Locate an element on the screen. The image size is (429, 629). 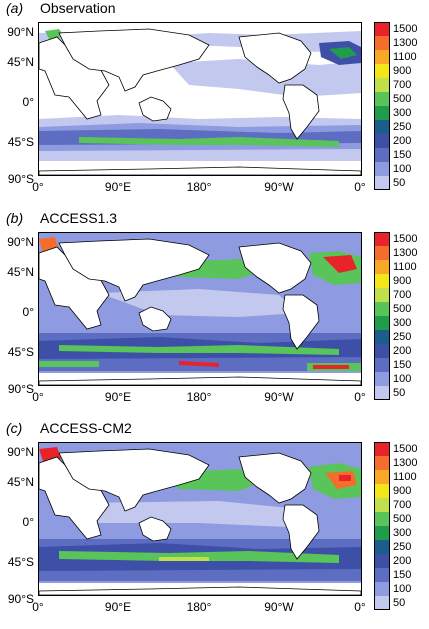
colorbar-label: 100 is located at coordinates (402, 589).